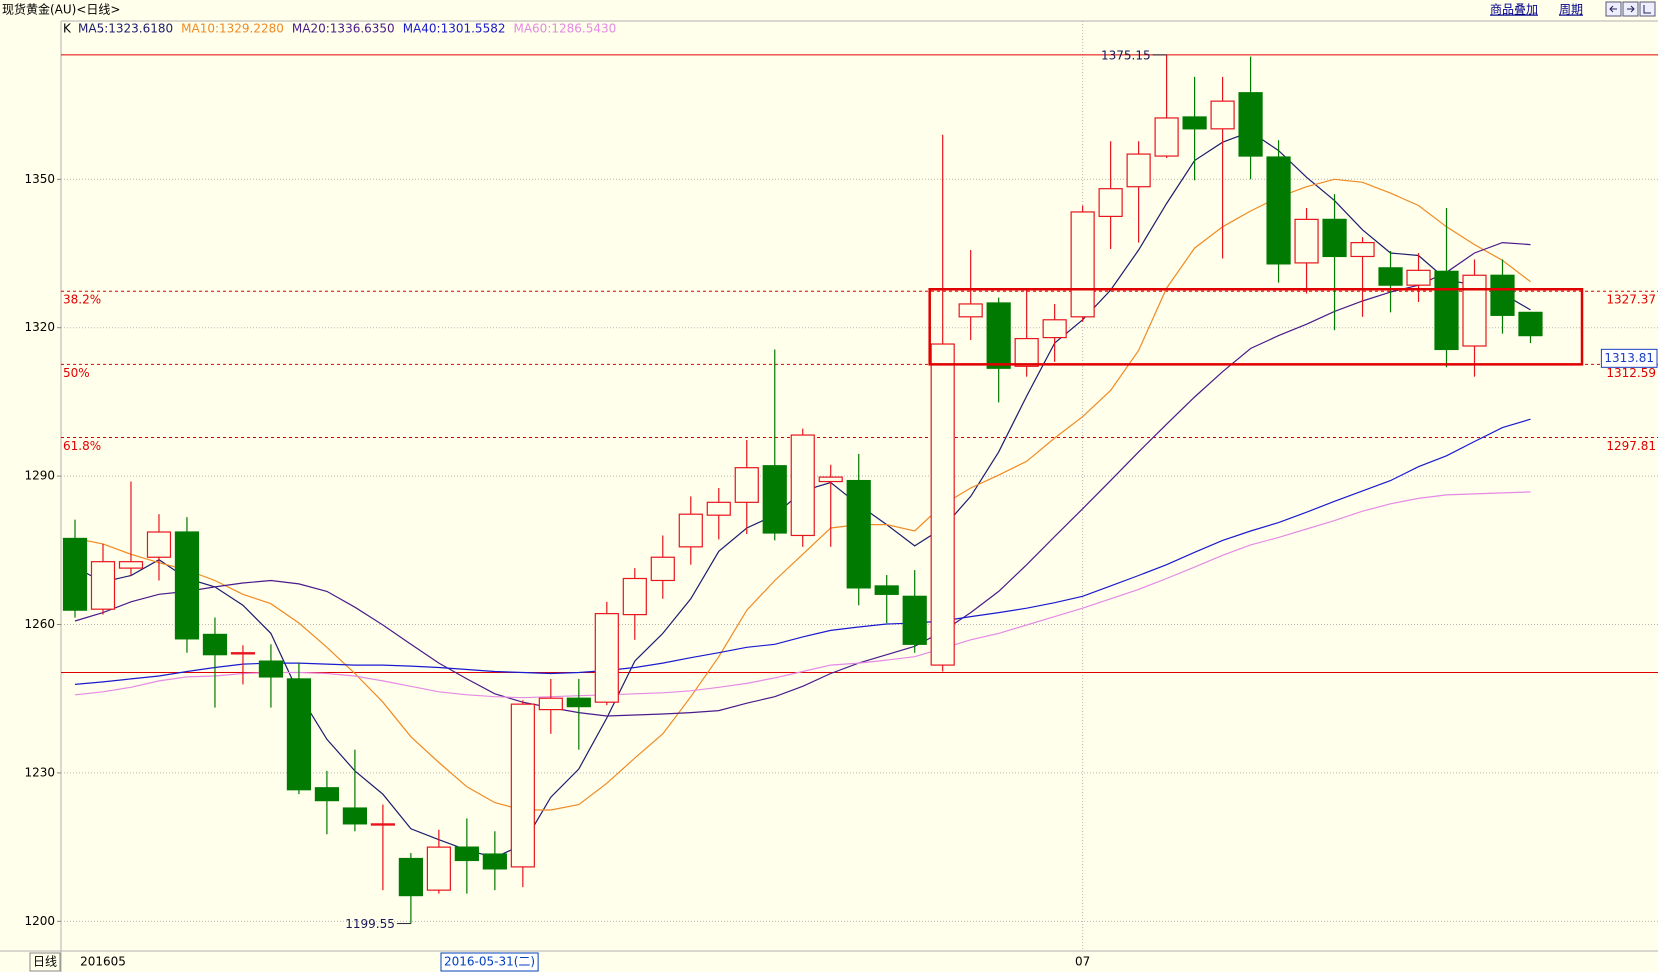 The image size is (1658, 972). Describe the element at coordinates (125, 29) in the screenshot. I see `legend-entry: MA5:1323.6180` at that location.